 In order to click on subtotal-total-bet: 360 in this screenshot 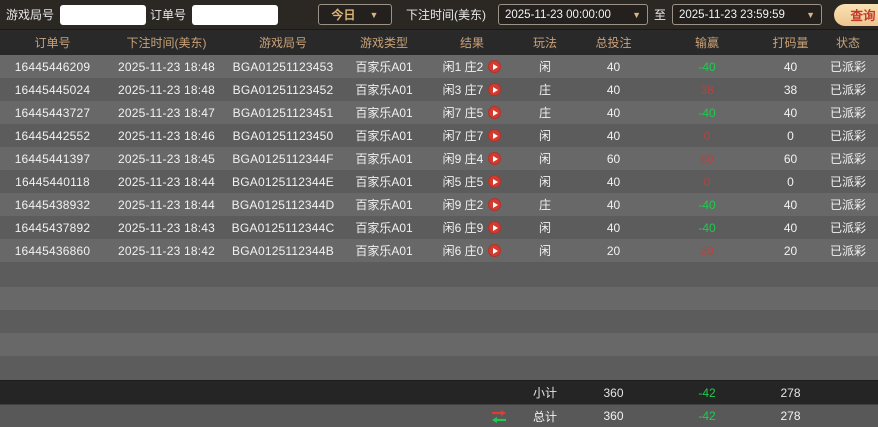, I will do `click(613, 392)`.